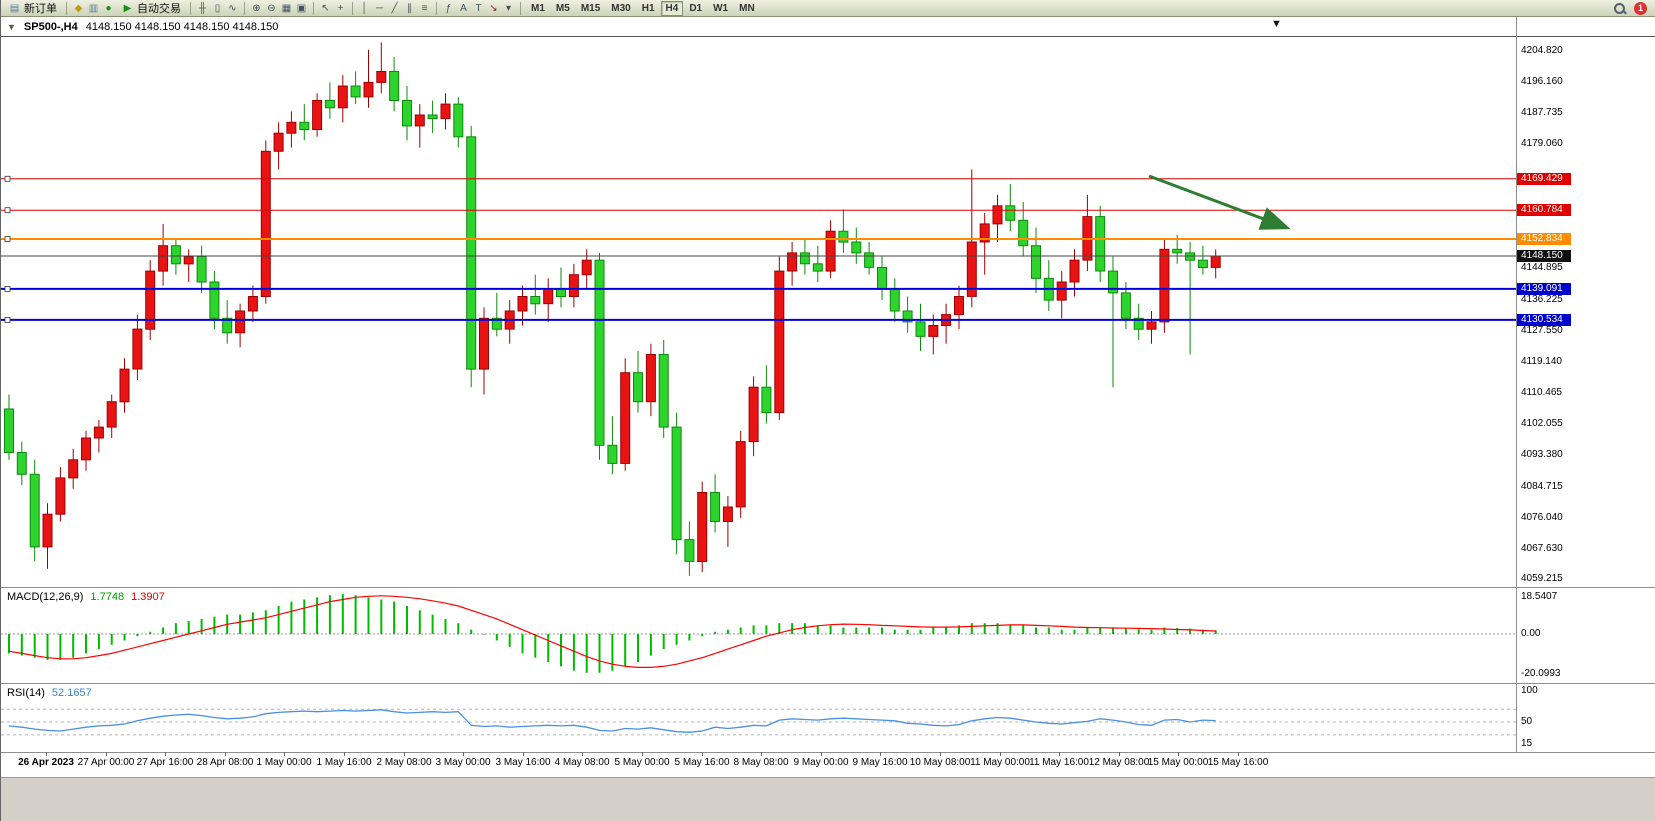 Image resolution: width=1655 pixels, height=821 pixels. I want to click on time-axis-label: 27 Apr 16:00, so click(165, 762).